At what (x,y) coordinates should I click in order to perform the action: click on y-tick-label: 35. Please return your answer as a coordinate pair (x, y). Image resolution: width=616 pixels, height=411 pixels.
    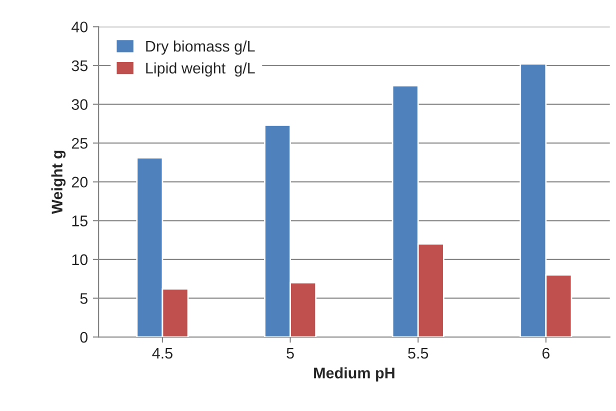
    Looking at the image, I should click on (80, 66).